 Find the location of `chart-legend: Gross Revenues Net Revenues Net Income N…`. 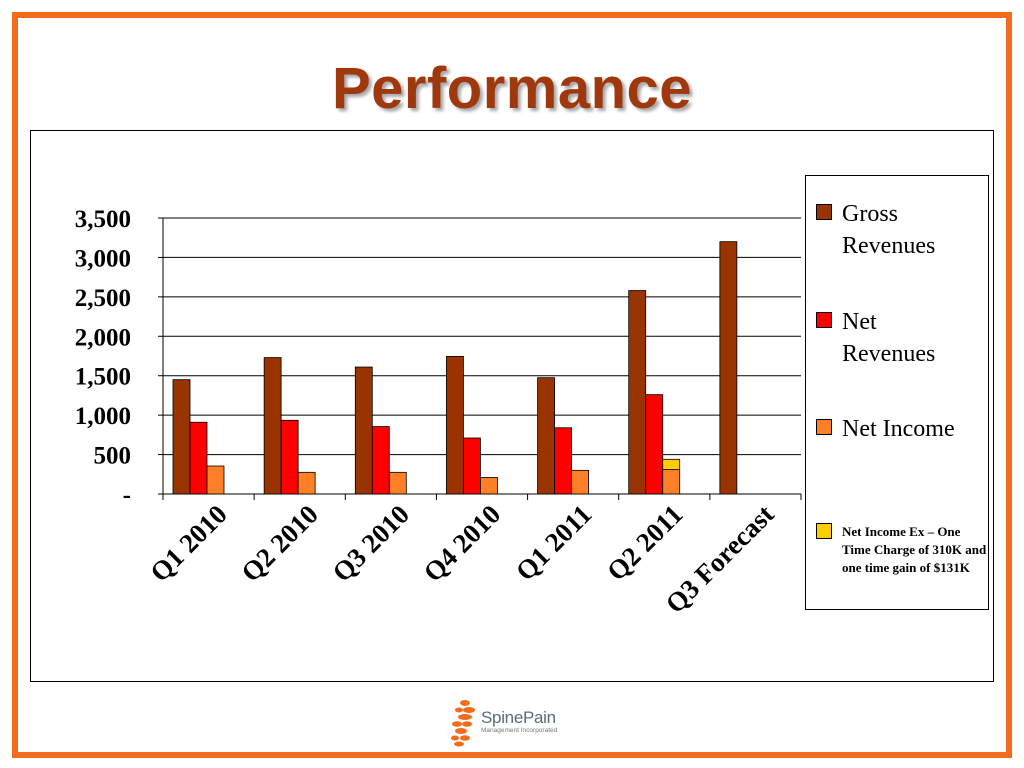

chart-legend: Gross Revenues Net Revenues Net Income N… is located at coordinates (897, 392).